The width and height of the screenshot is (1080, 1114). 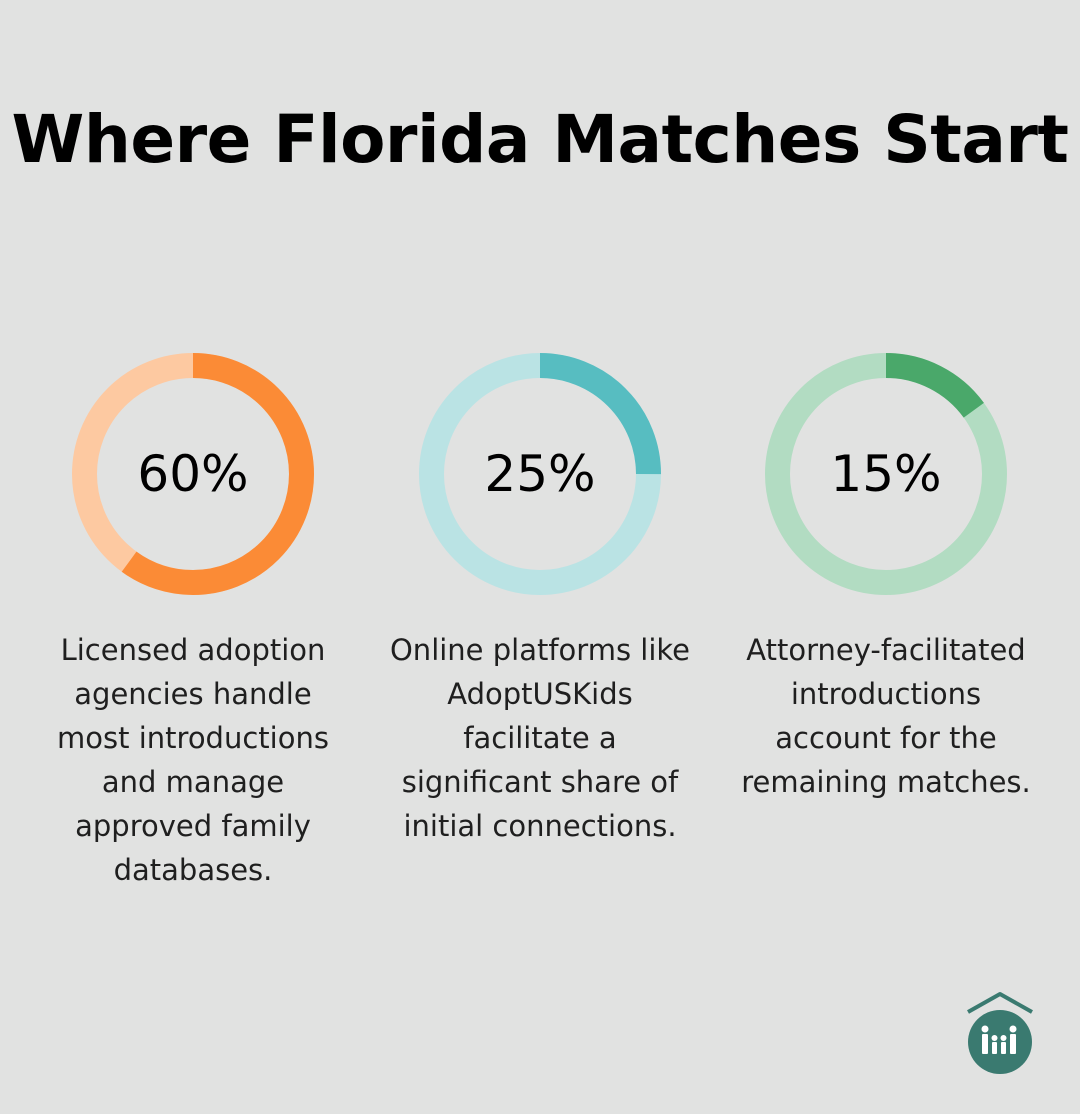 I want to click on percent-label: 25%, so click(x=540, y=474).